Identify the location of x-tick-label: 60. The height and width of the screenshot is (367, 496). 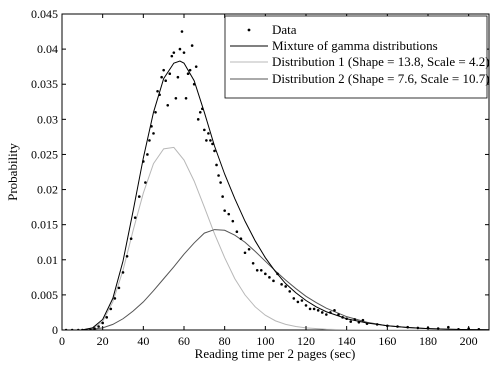
(184, 341).